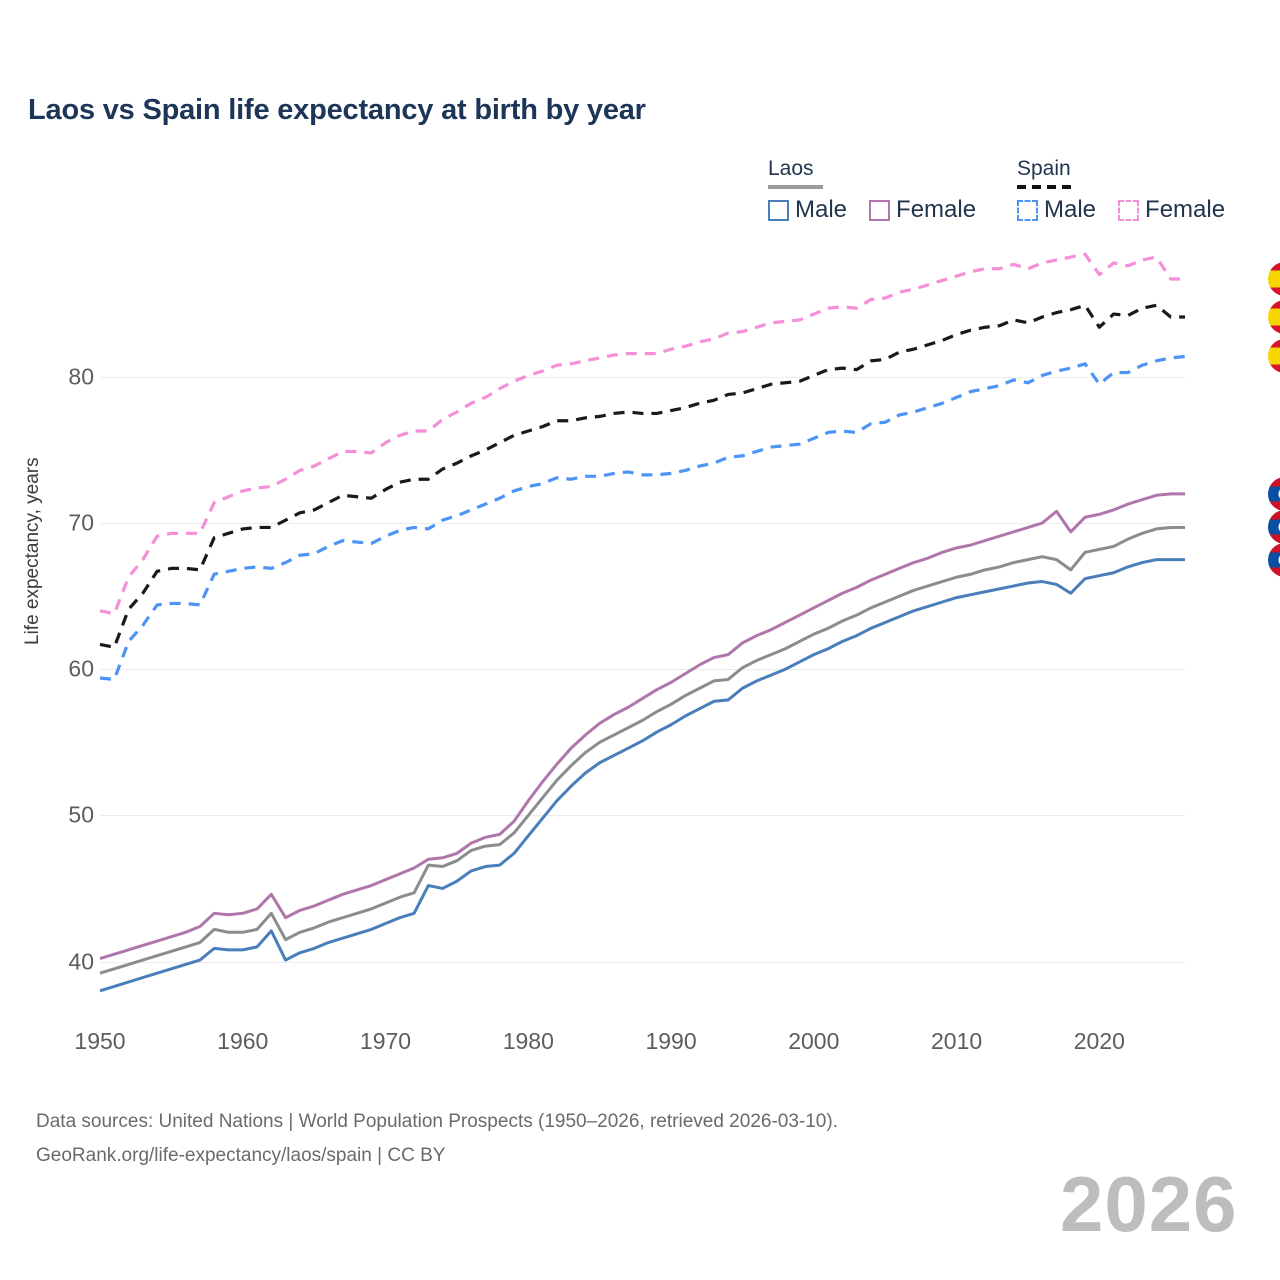  What do you see at coordinates (243, 1041) in the screenshot?
I see `x-axis-tick-label: 1960` at bounding box center [243, 1041].